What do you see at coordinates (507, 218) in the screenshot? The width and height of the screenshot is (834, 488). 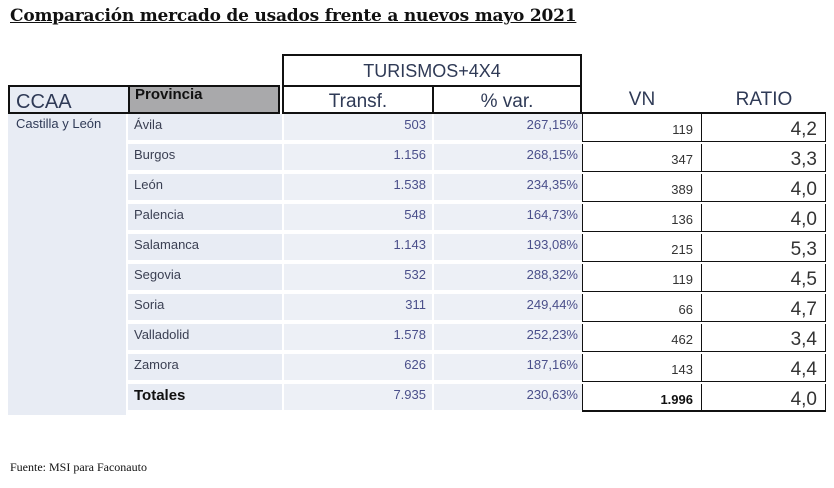 I see `cell-pvar: 164,73%` at bounding box center [507, 218].